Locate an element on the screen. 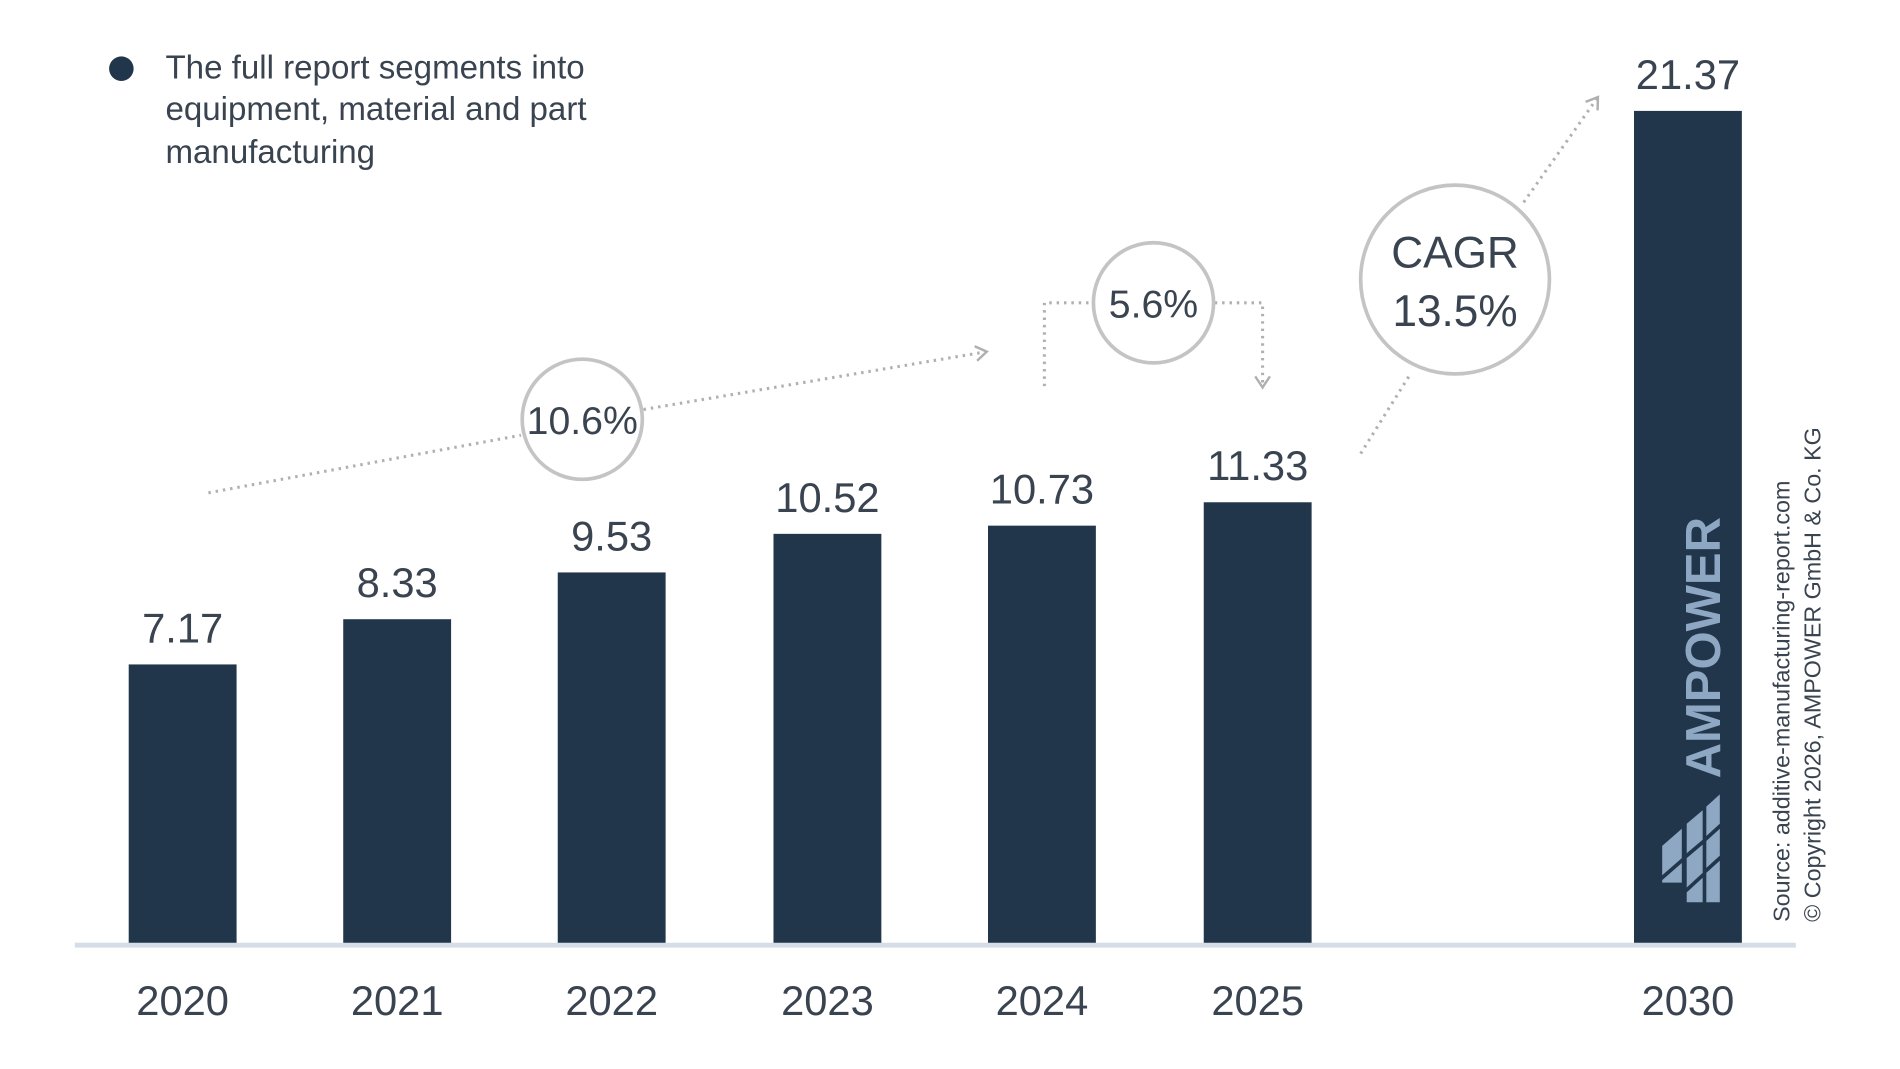  bar-2021 is located at coordinates (397, 781).